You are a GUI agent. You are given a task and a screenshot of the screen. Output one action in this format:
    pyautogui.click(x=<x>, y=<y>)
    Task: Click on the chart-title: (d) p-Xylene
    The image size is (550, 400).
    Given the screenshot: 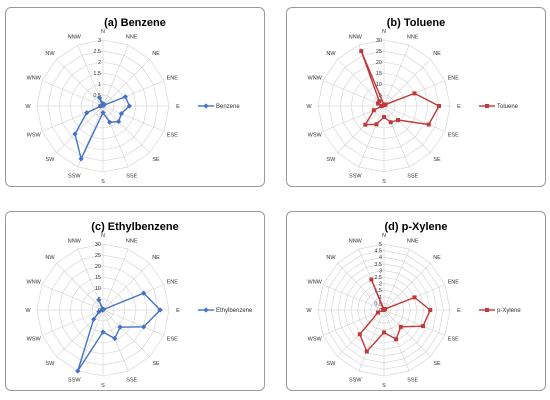 What is the action you would take?
    pyautogui.click(x=416, y=227)
    